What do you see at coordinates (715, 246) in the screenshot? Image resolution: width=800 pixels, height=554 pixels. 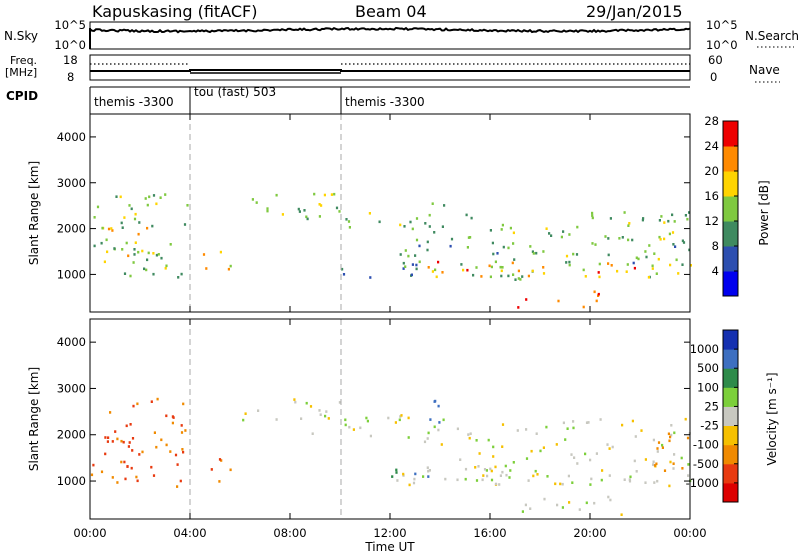 I see `power-colorbar-tick-label: 8` at bounding box center [715, 246].